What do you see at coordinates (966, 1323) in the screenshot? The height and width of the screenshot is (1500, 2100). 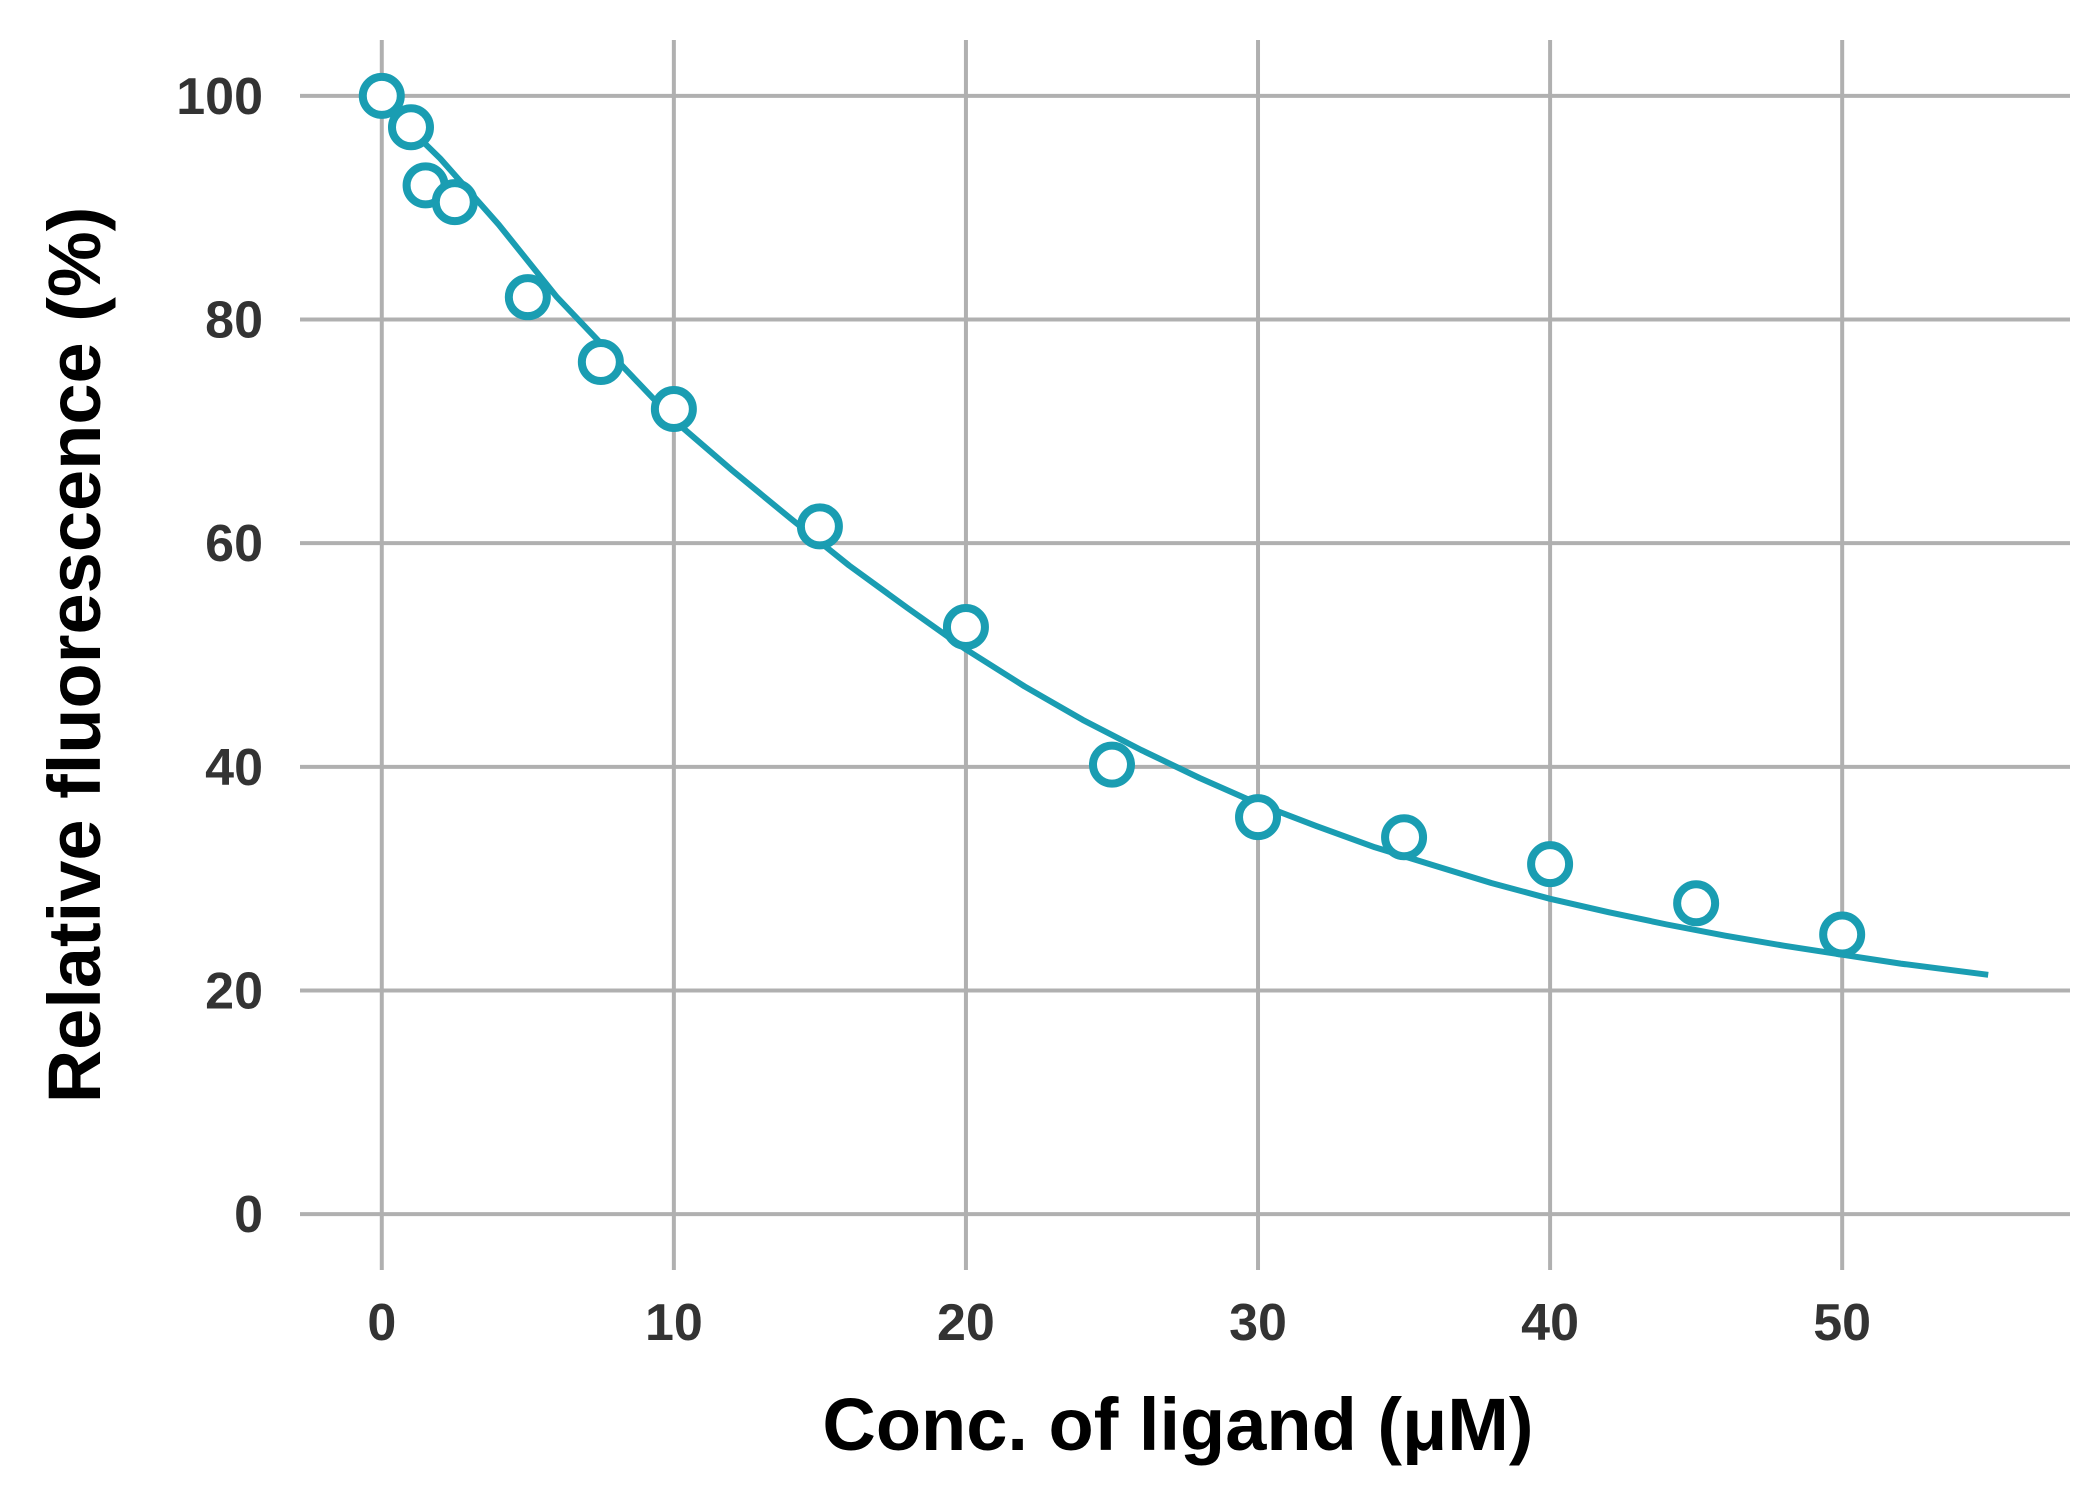 I see `x-tick-label-20: 20` at bounding box center [966, 1323].